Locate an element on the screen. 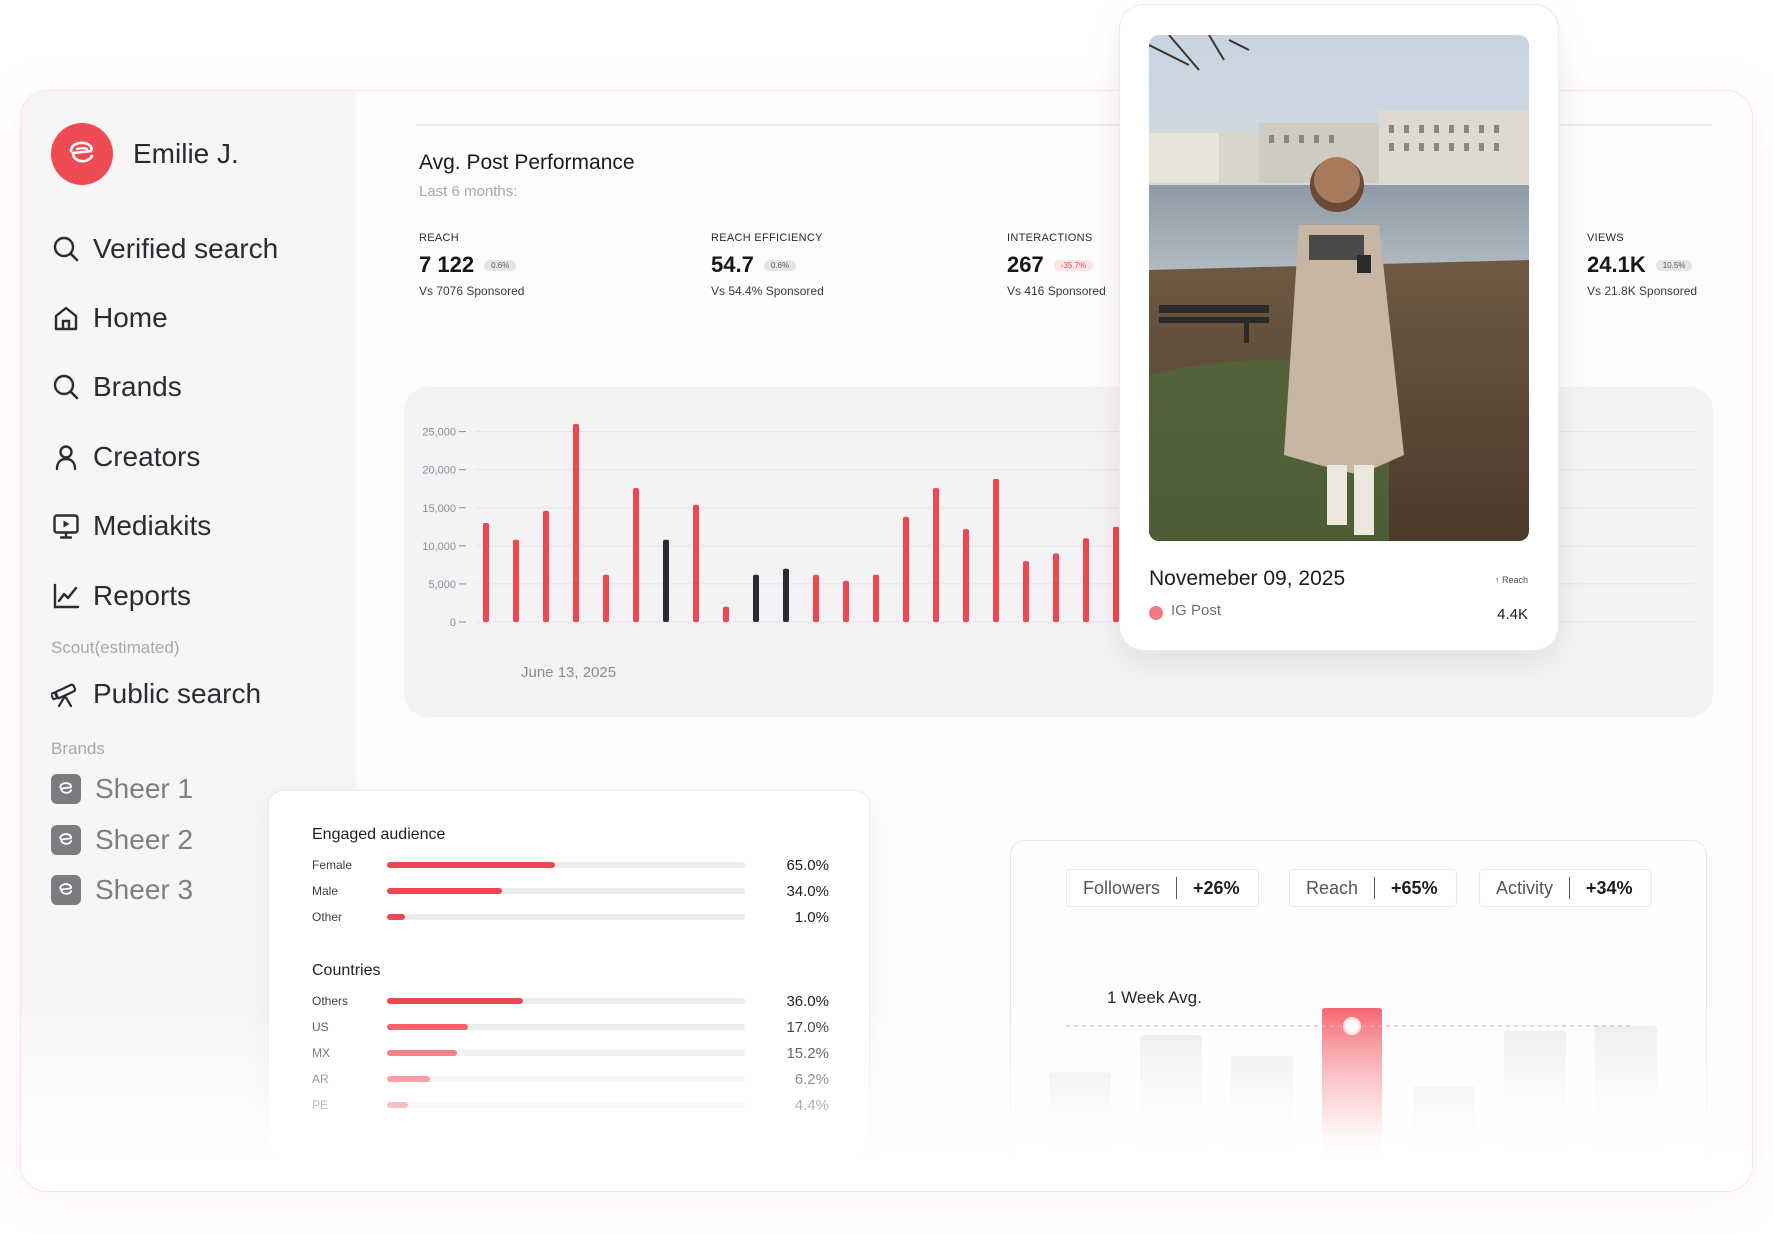 This screenshot has height=1234, width=1773. audience-row: Male 34.0% is located at coordinates (572, 891).